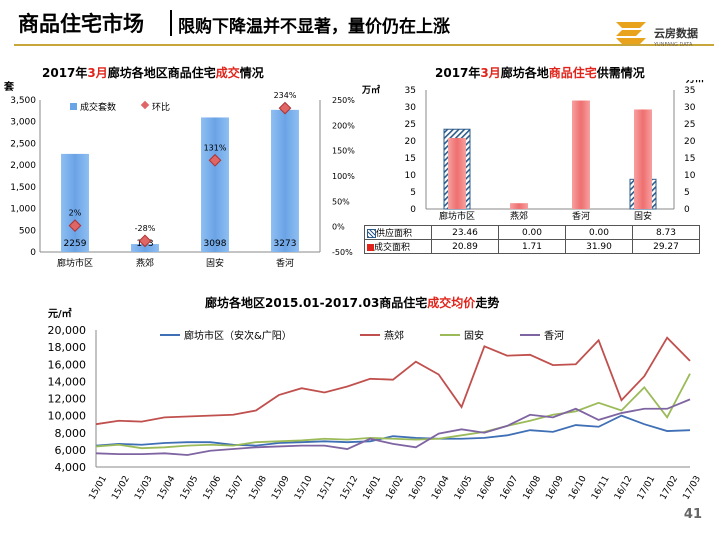  What do you see at coordinates (689, 125) in the screenshot?
I see `chart2-ytick-right: 25` at bounding box center [689, 125].